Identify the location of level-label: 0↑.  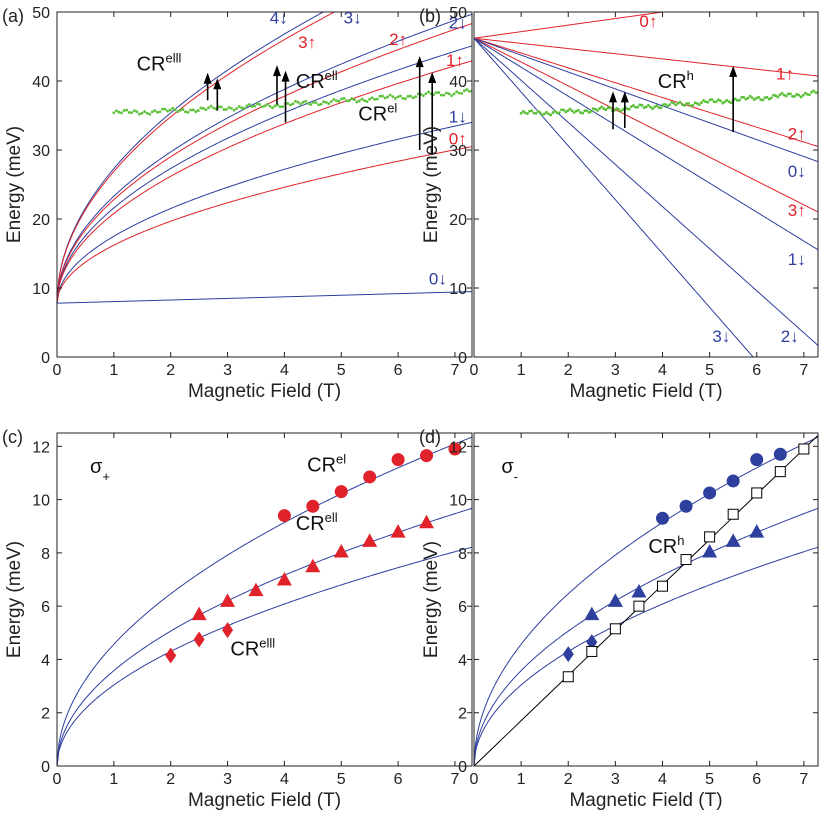
(648, 21).